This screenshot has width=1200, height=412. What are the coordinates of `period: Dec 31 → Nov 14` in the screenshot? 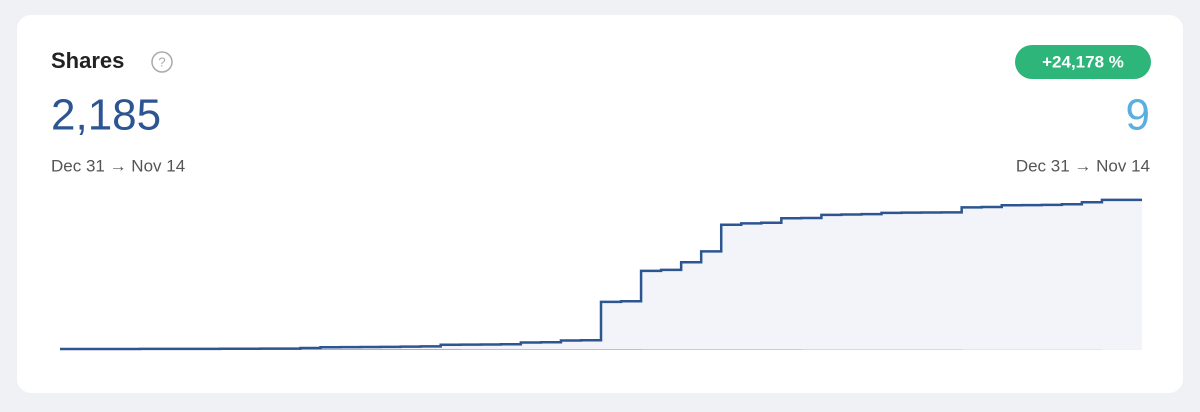 It's located at (118, 165).